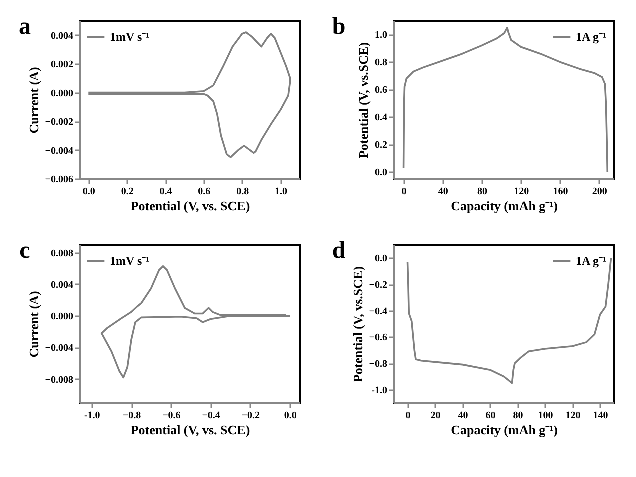 This screenshot has height=477, width=636. What do you see at coordinates (381, 146) in the screenshot?
I see `y-tick-label: 0.2` at bounding box center [381, 146].